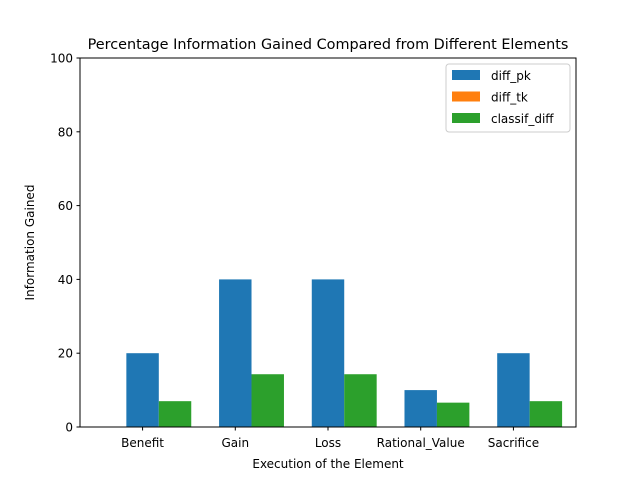 The width and height of the screenshot is (640, 480). I want to click on x-axis-ticks: Benefit Gain Loss Rational_Value Sacrifice, so click(330, 438).